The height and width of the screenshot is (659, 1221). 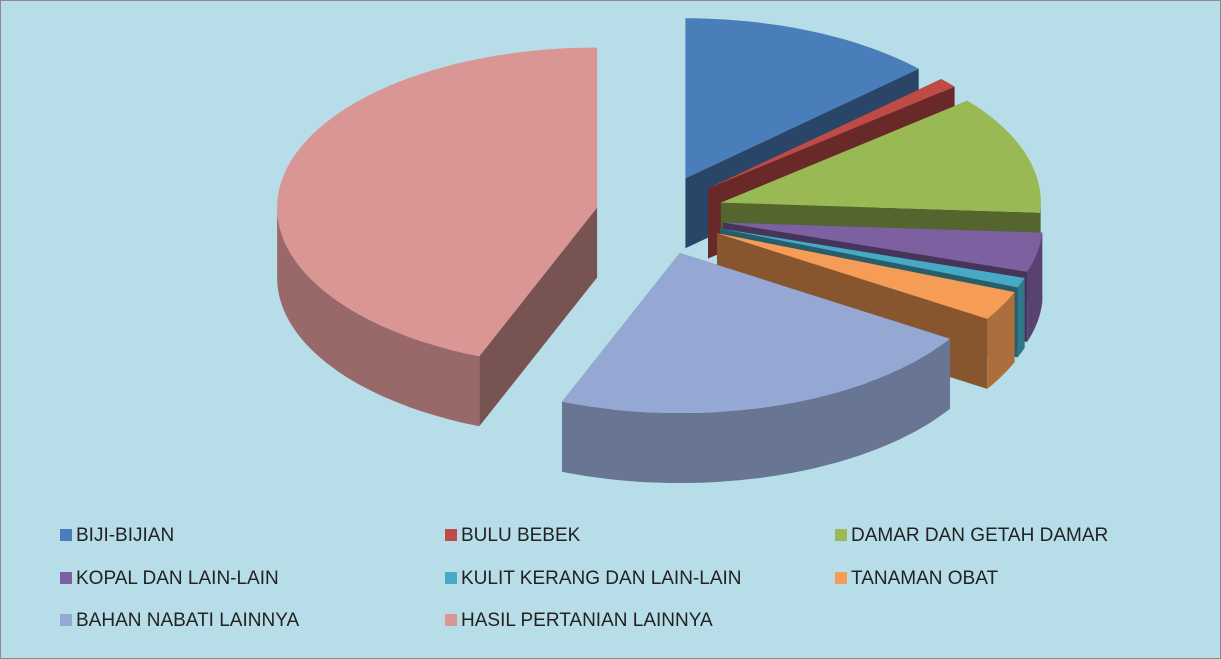 What do you see at coordinates (587, 620) in the screenshot?
I see `legend-label: HASIL PERTANIAN LAINNYA` at bounding box center [587, 620].